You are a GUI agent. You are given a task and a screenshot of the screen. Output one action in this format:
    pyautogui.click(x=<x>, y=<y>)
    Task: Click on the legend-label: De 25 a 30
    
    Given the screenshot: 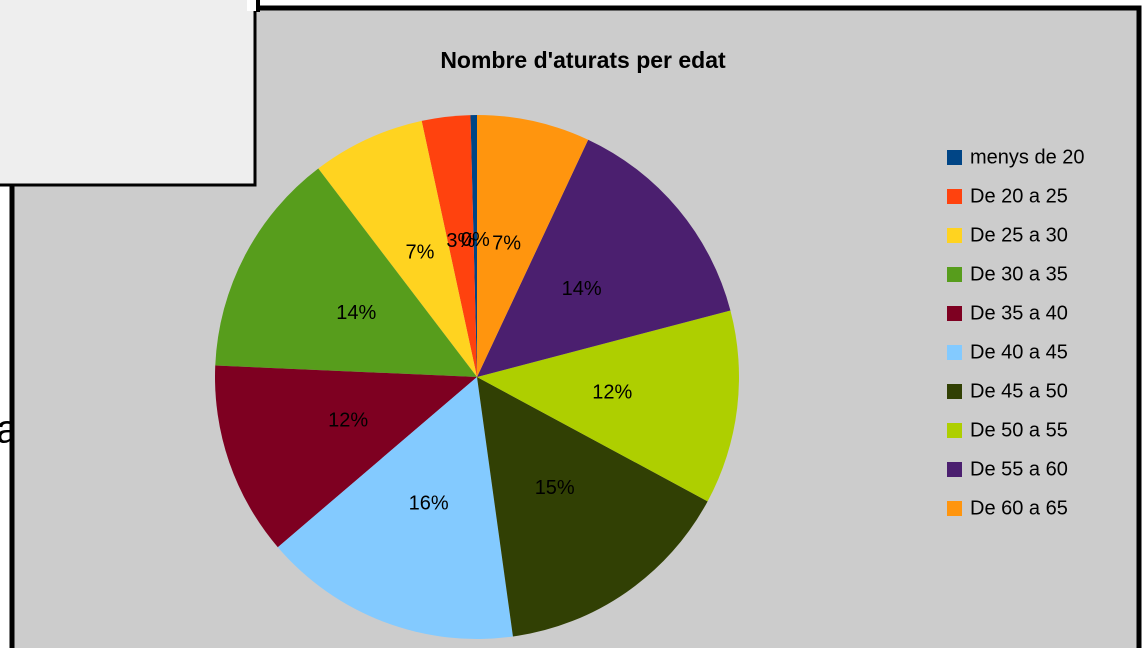 What is the action you would take?
    pyautogui.click(x=1019, y=235)
    